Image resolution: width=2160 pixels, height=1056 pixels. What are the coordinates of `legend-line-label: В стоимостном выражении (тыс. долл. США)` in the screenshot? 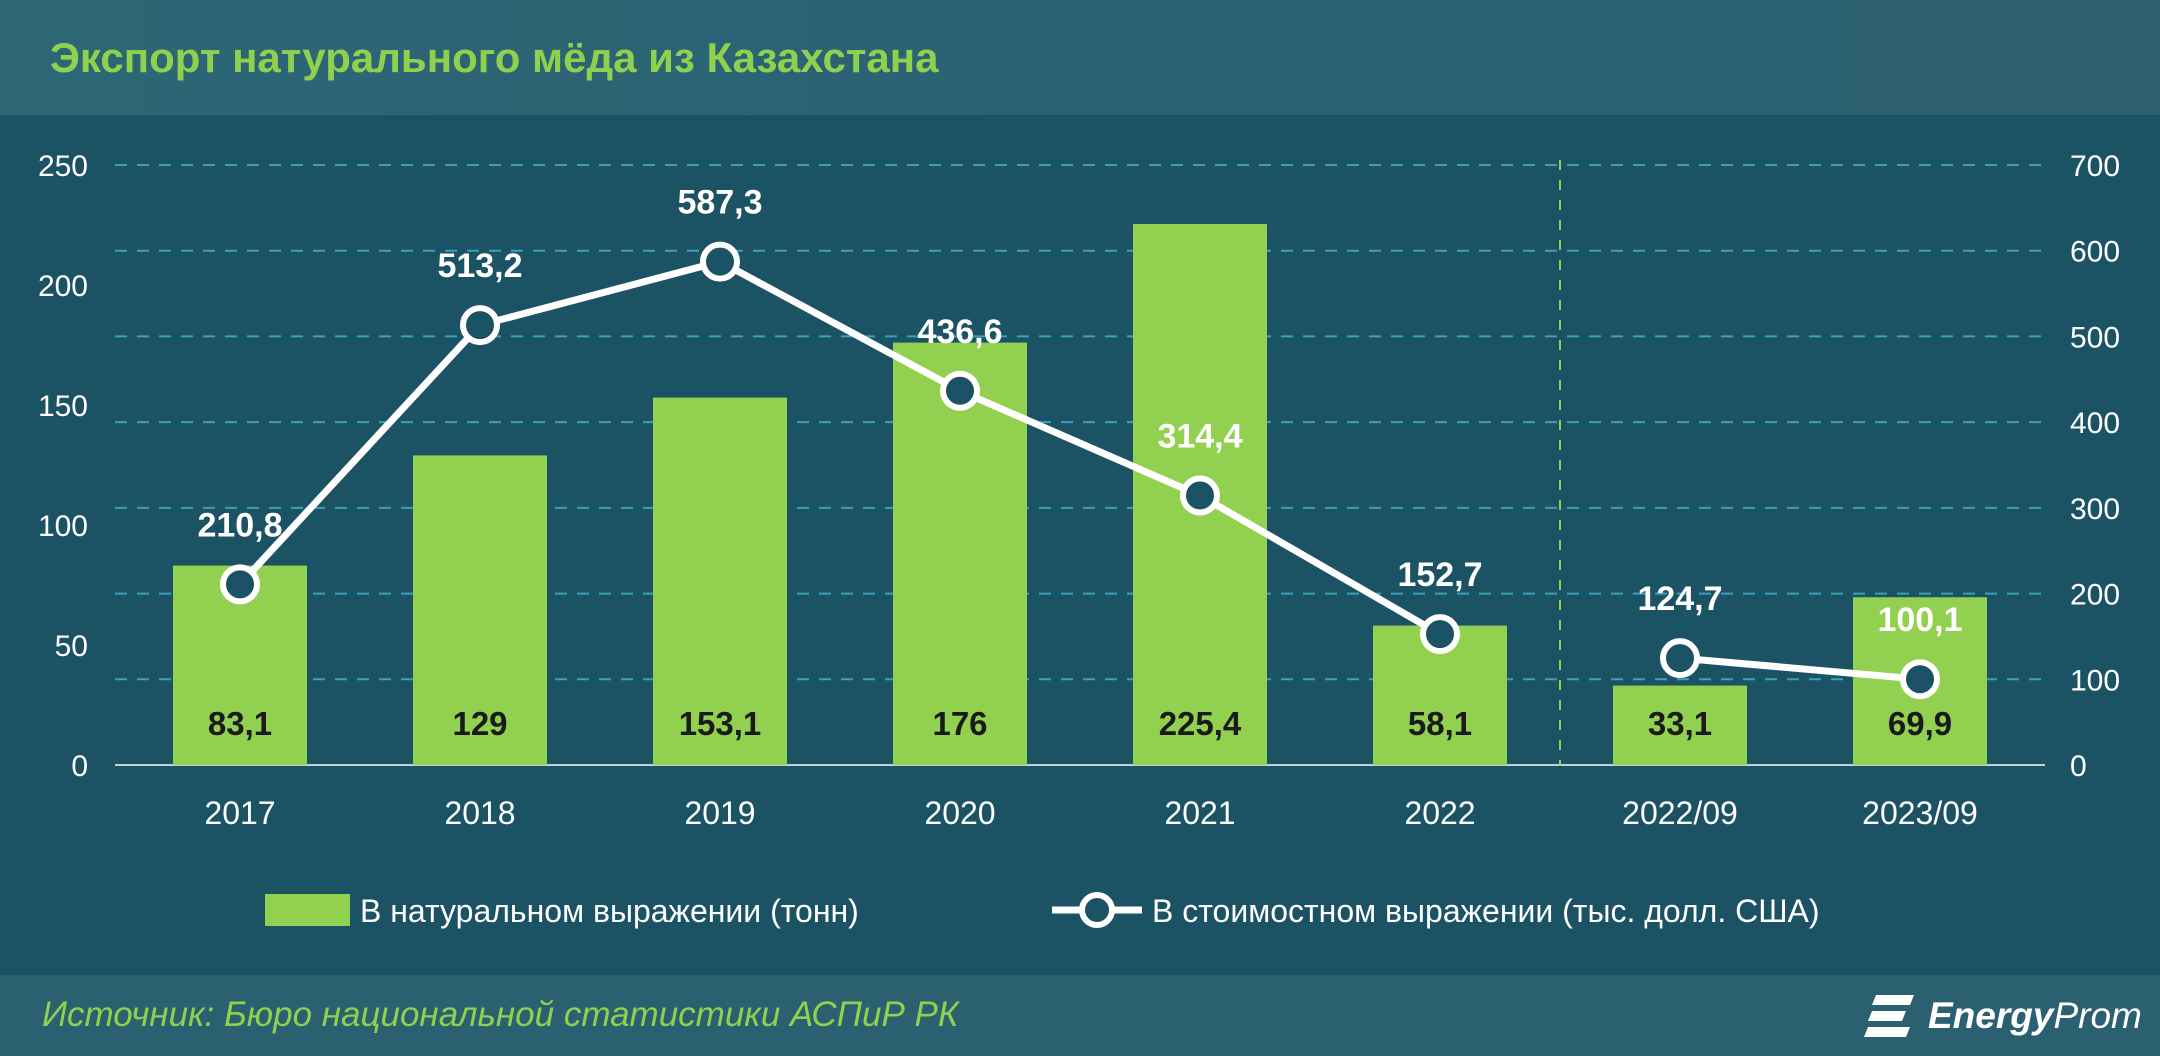 It's located at (1486, 911).